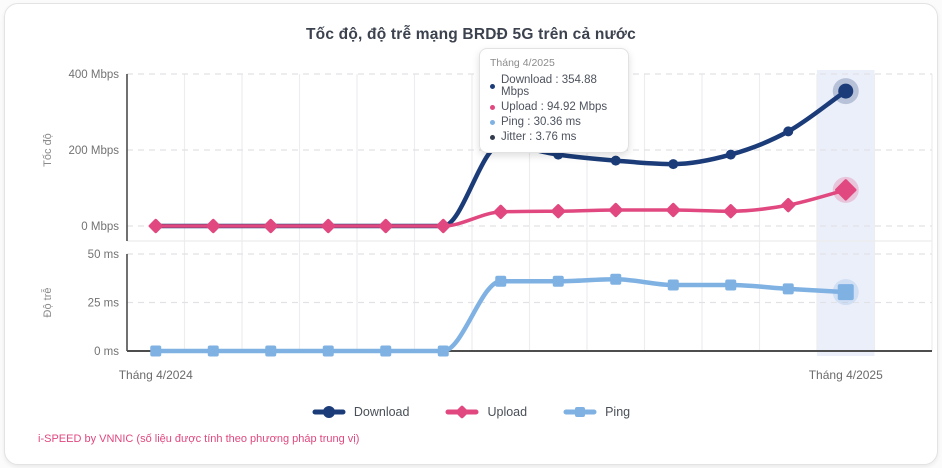 Image resolution: width=942 pixels, height=468 pixels. I want to click on y-axis-title: Tốc độ, so click(48, 150).